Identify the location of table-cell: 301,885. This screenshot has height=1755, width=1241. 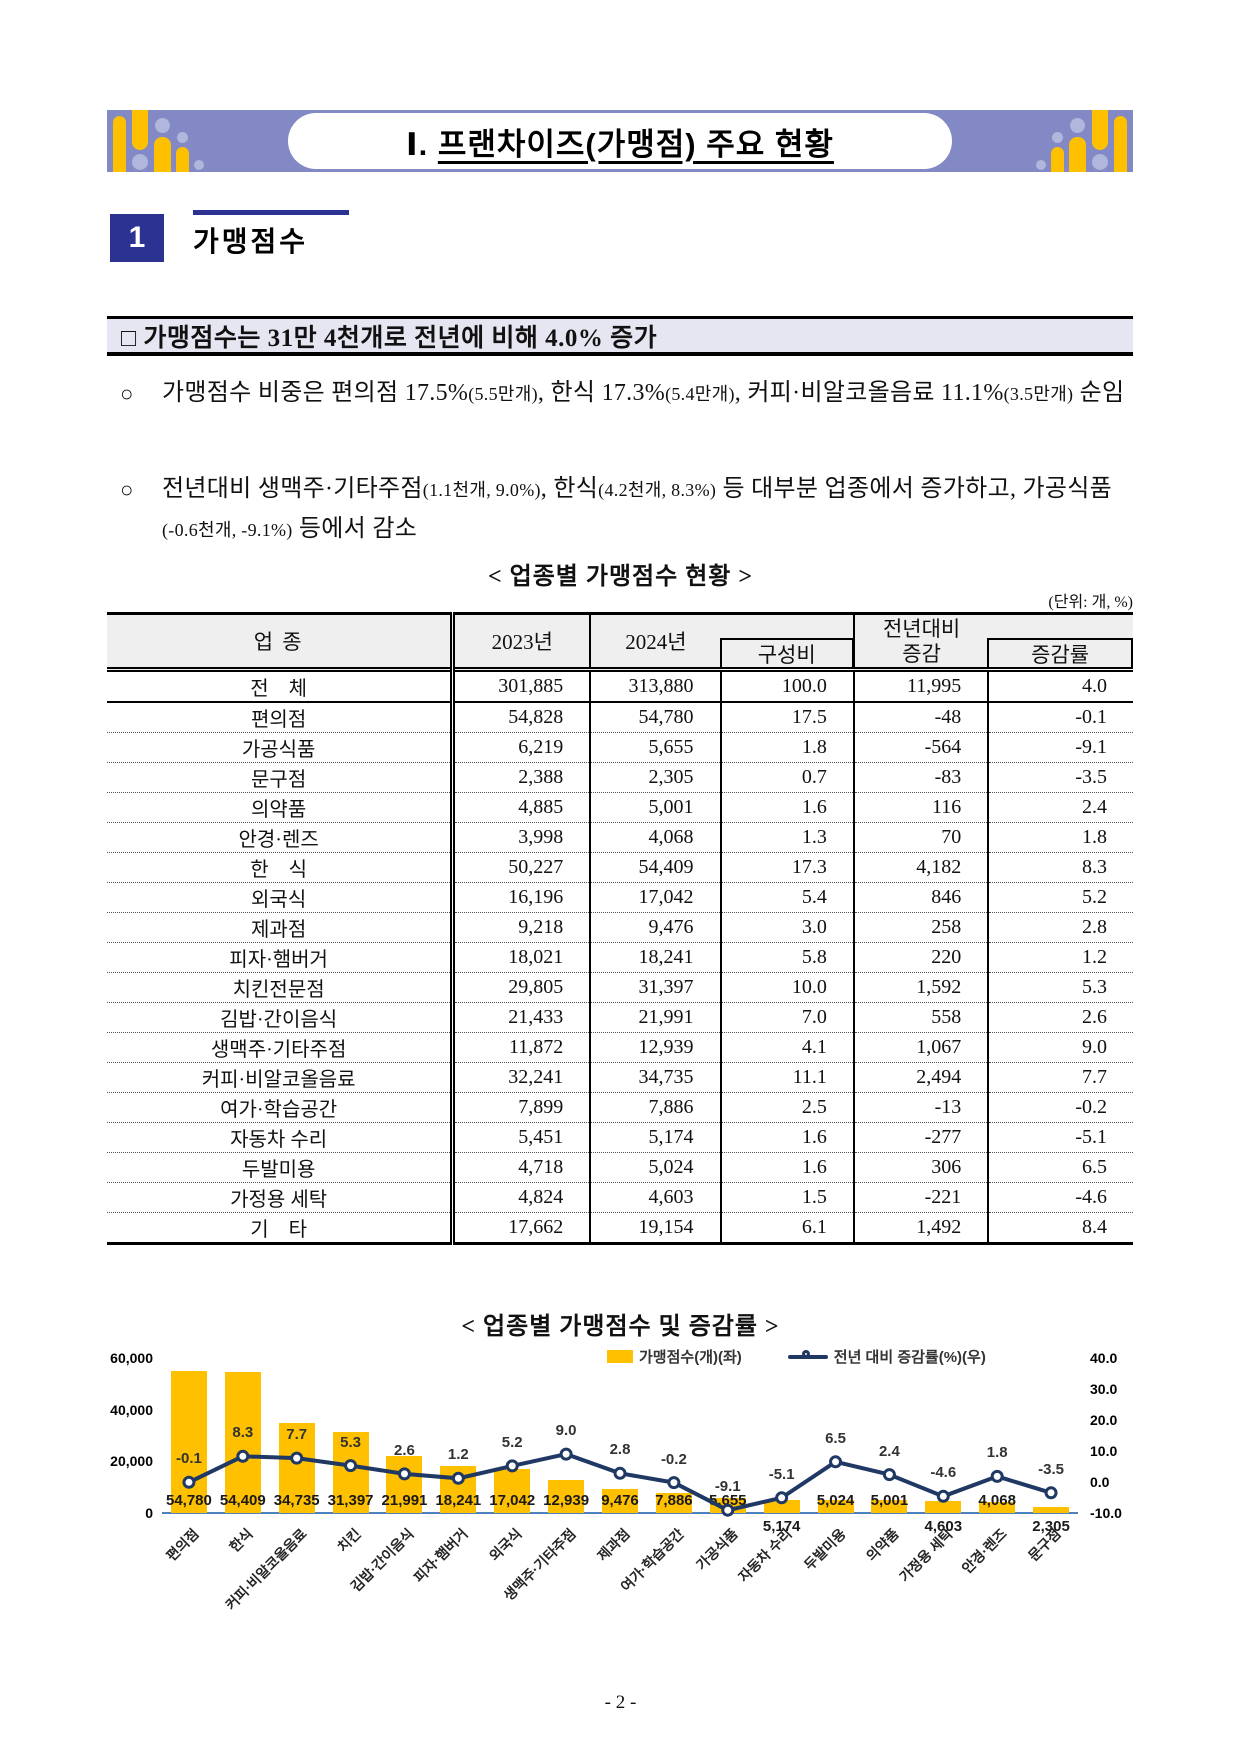
(522, 685).